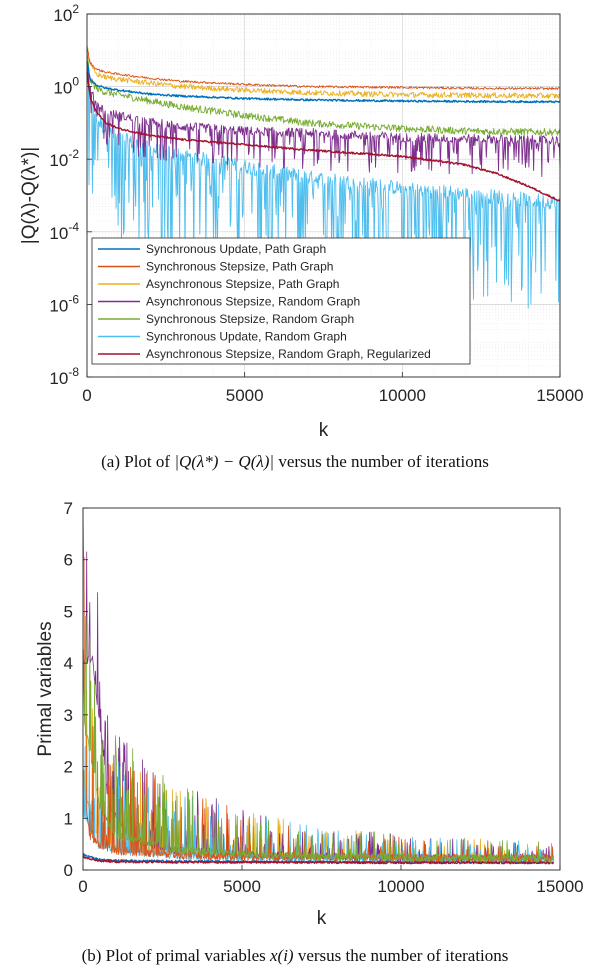 This screenshot has width=590, height=973. What do you see at coordinates (64, 376) in the screenshot?
I see `chart-a-y-tick-label: 10⁻⁸` at bounding box center [64, 376].